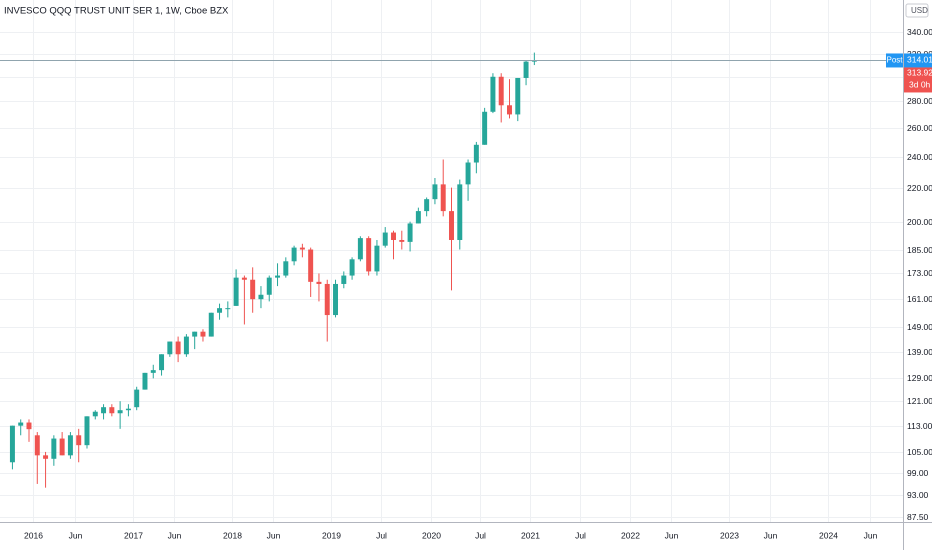  I want to click on y-tick-label: 93.00, so click(918, 495).